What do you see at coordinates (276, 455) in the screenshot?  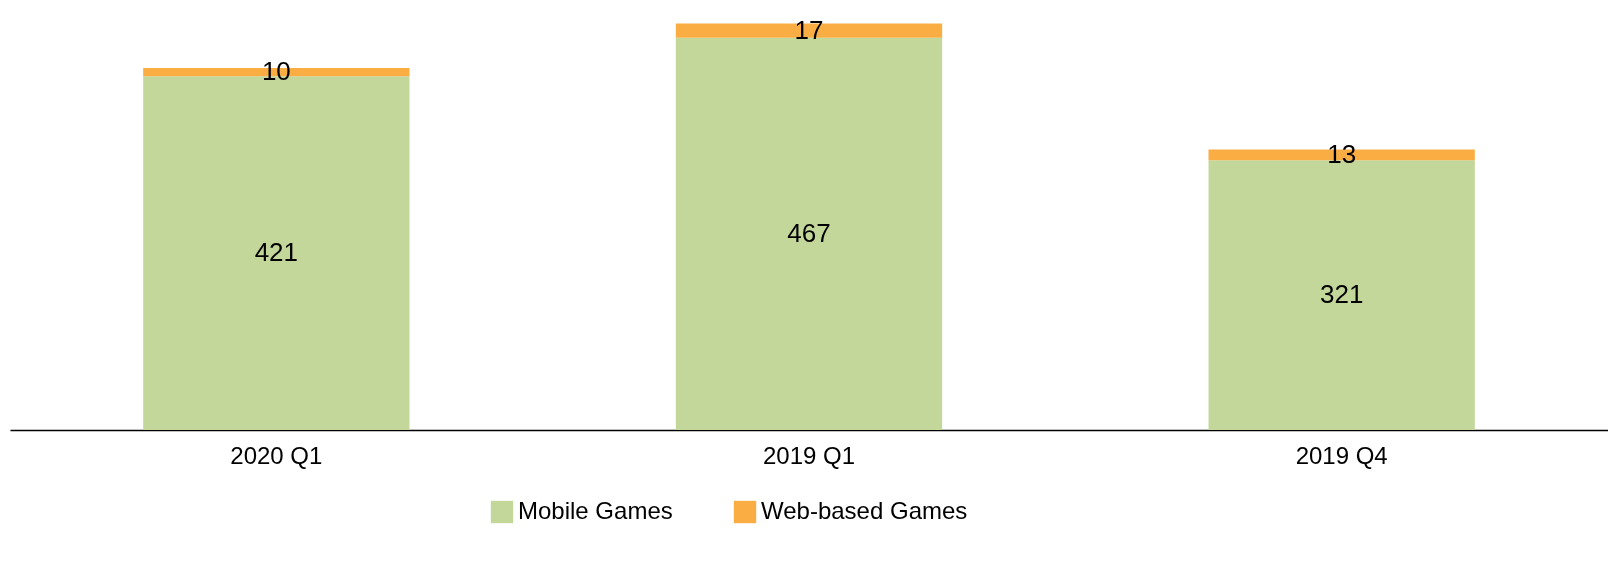 I see `x-tick-label: 2020 Q1` at bounding box center [276, 455].